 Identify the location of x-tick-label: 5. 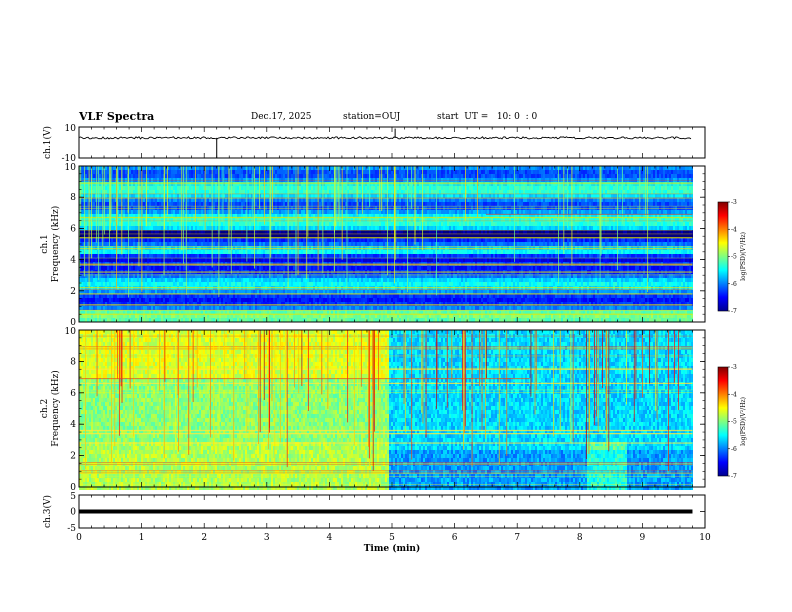
(392, 538).